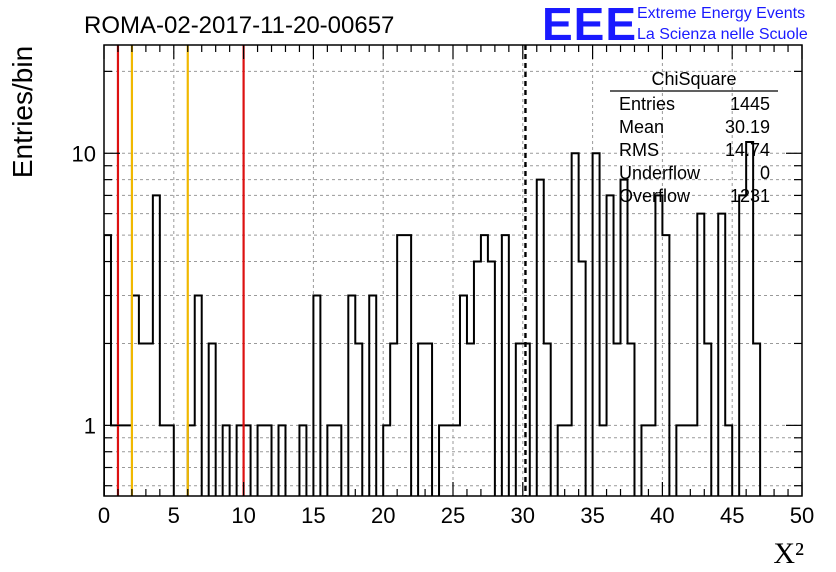  What do you see at coordinates (732, 515) in the screenshot?
I see `x-tick-label: 45` at bounding box center [732, 515].